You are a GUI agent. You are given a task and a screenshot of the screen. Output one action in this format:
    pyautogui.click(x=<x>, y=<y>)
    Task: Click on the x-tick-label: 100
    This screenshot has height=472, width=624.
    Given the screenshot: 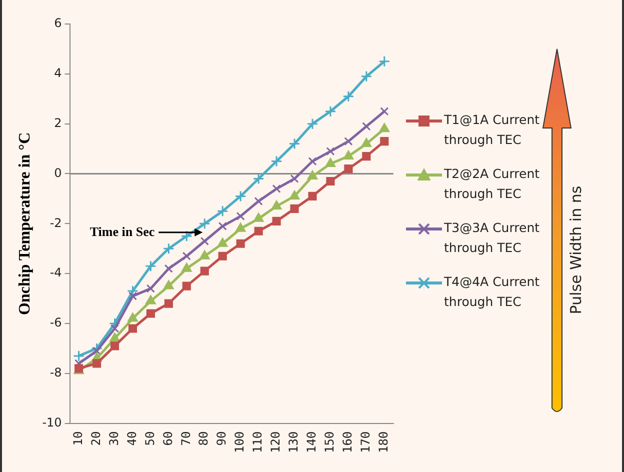 What is the action you would take?
    pyautogui.click(x=239, y=442)
    